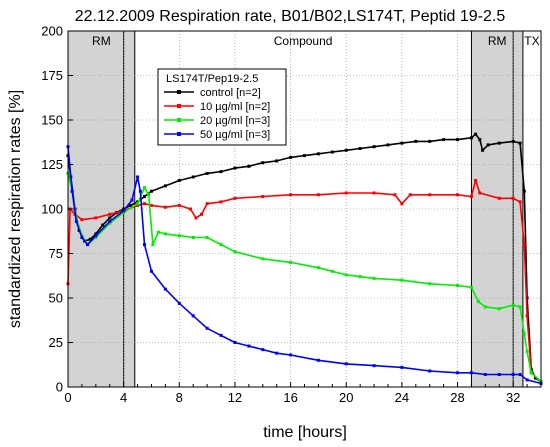 The height and width of the screenshot is (447, 550). What do you see at coordinates (52, 31) in the screenshot?
I see `y-tick-label-8: 200` at bounding box center [52, 31].